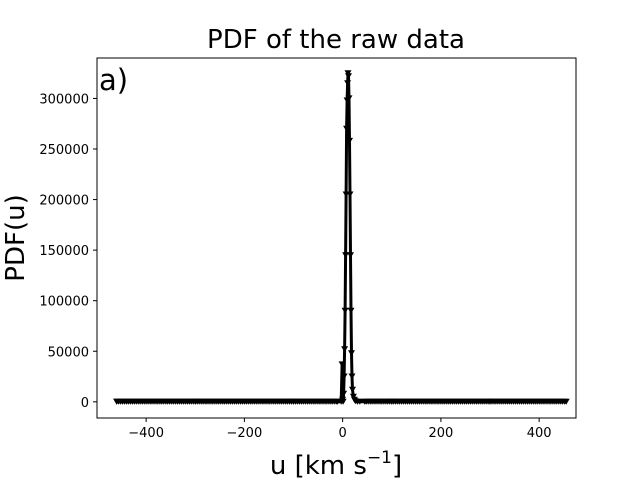  I want to click on y-tick-label: 250000, so click(64, 150).